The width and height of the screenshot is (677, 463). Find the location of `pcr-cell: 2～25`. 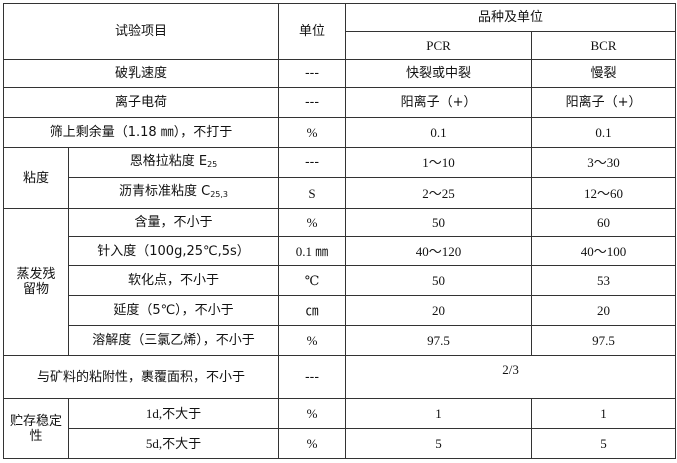

pcr-cell: 2～25 is located at coordinates (439, 193).